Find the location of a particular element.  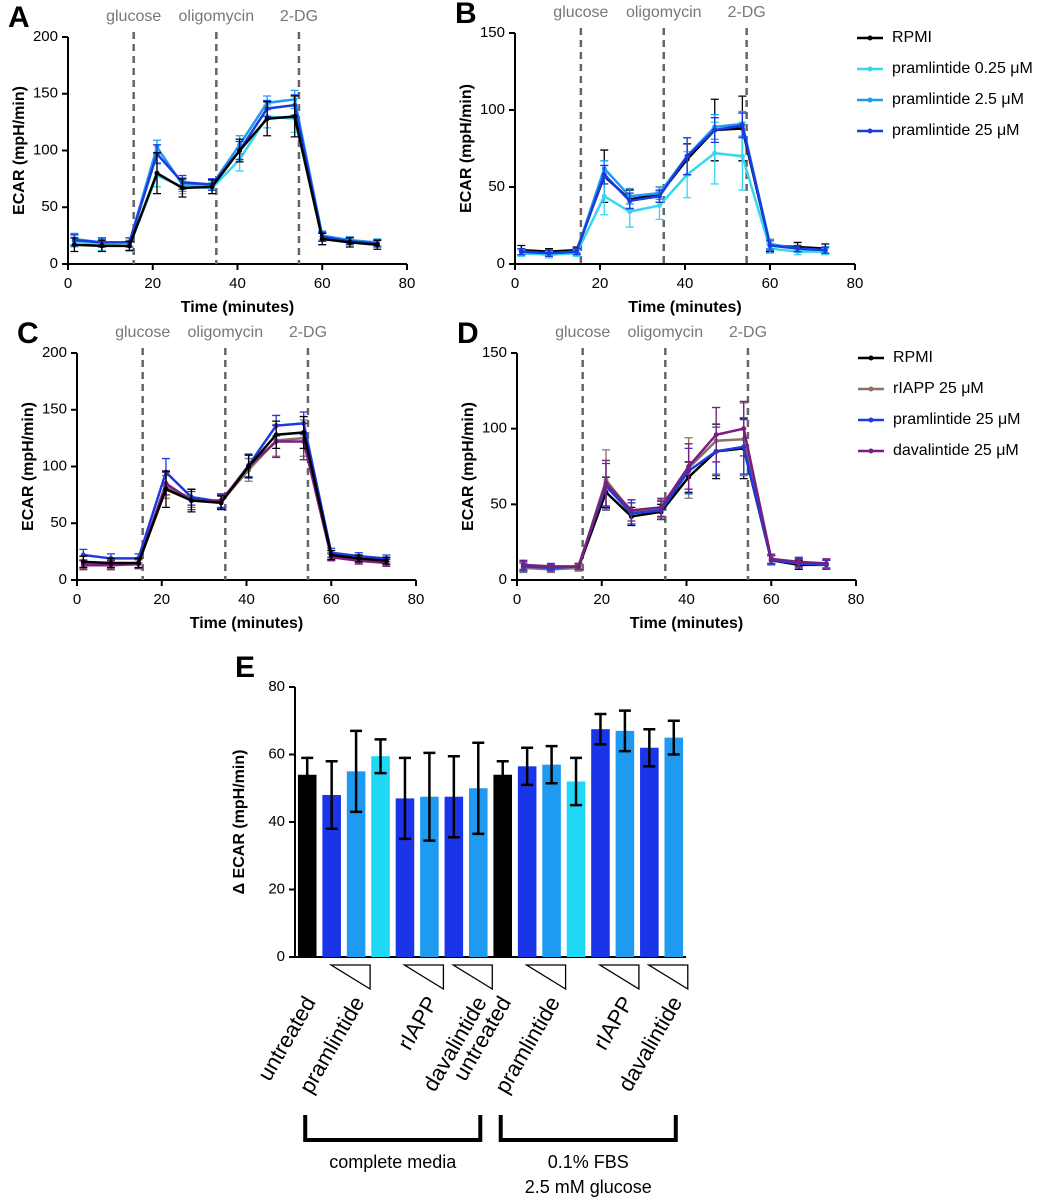

group-bracket is located at coordinates (393, 1128).